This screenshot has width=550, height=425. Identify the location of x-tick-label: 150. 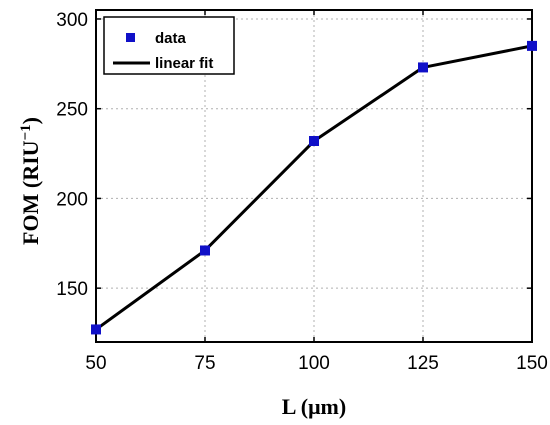
(532, 363).